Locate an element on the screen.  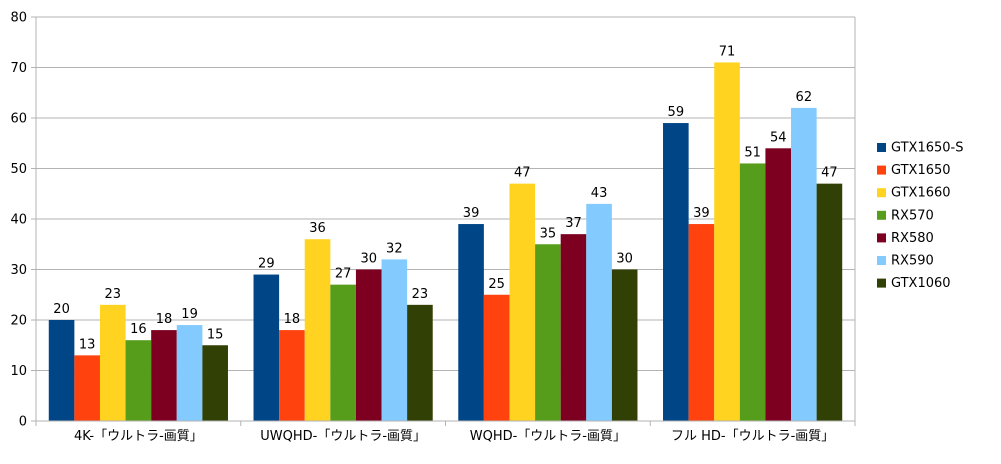
y-tick-label: 30 is located at coordinates (18, 270).